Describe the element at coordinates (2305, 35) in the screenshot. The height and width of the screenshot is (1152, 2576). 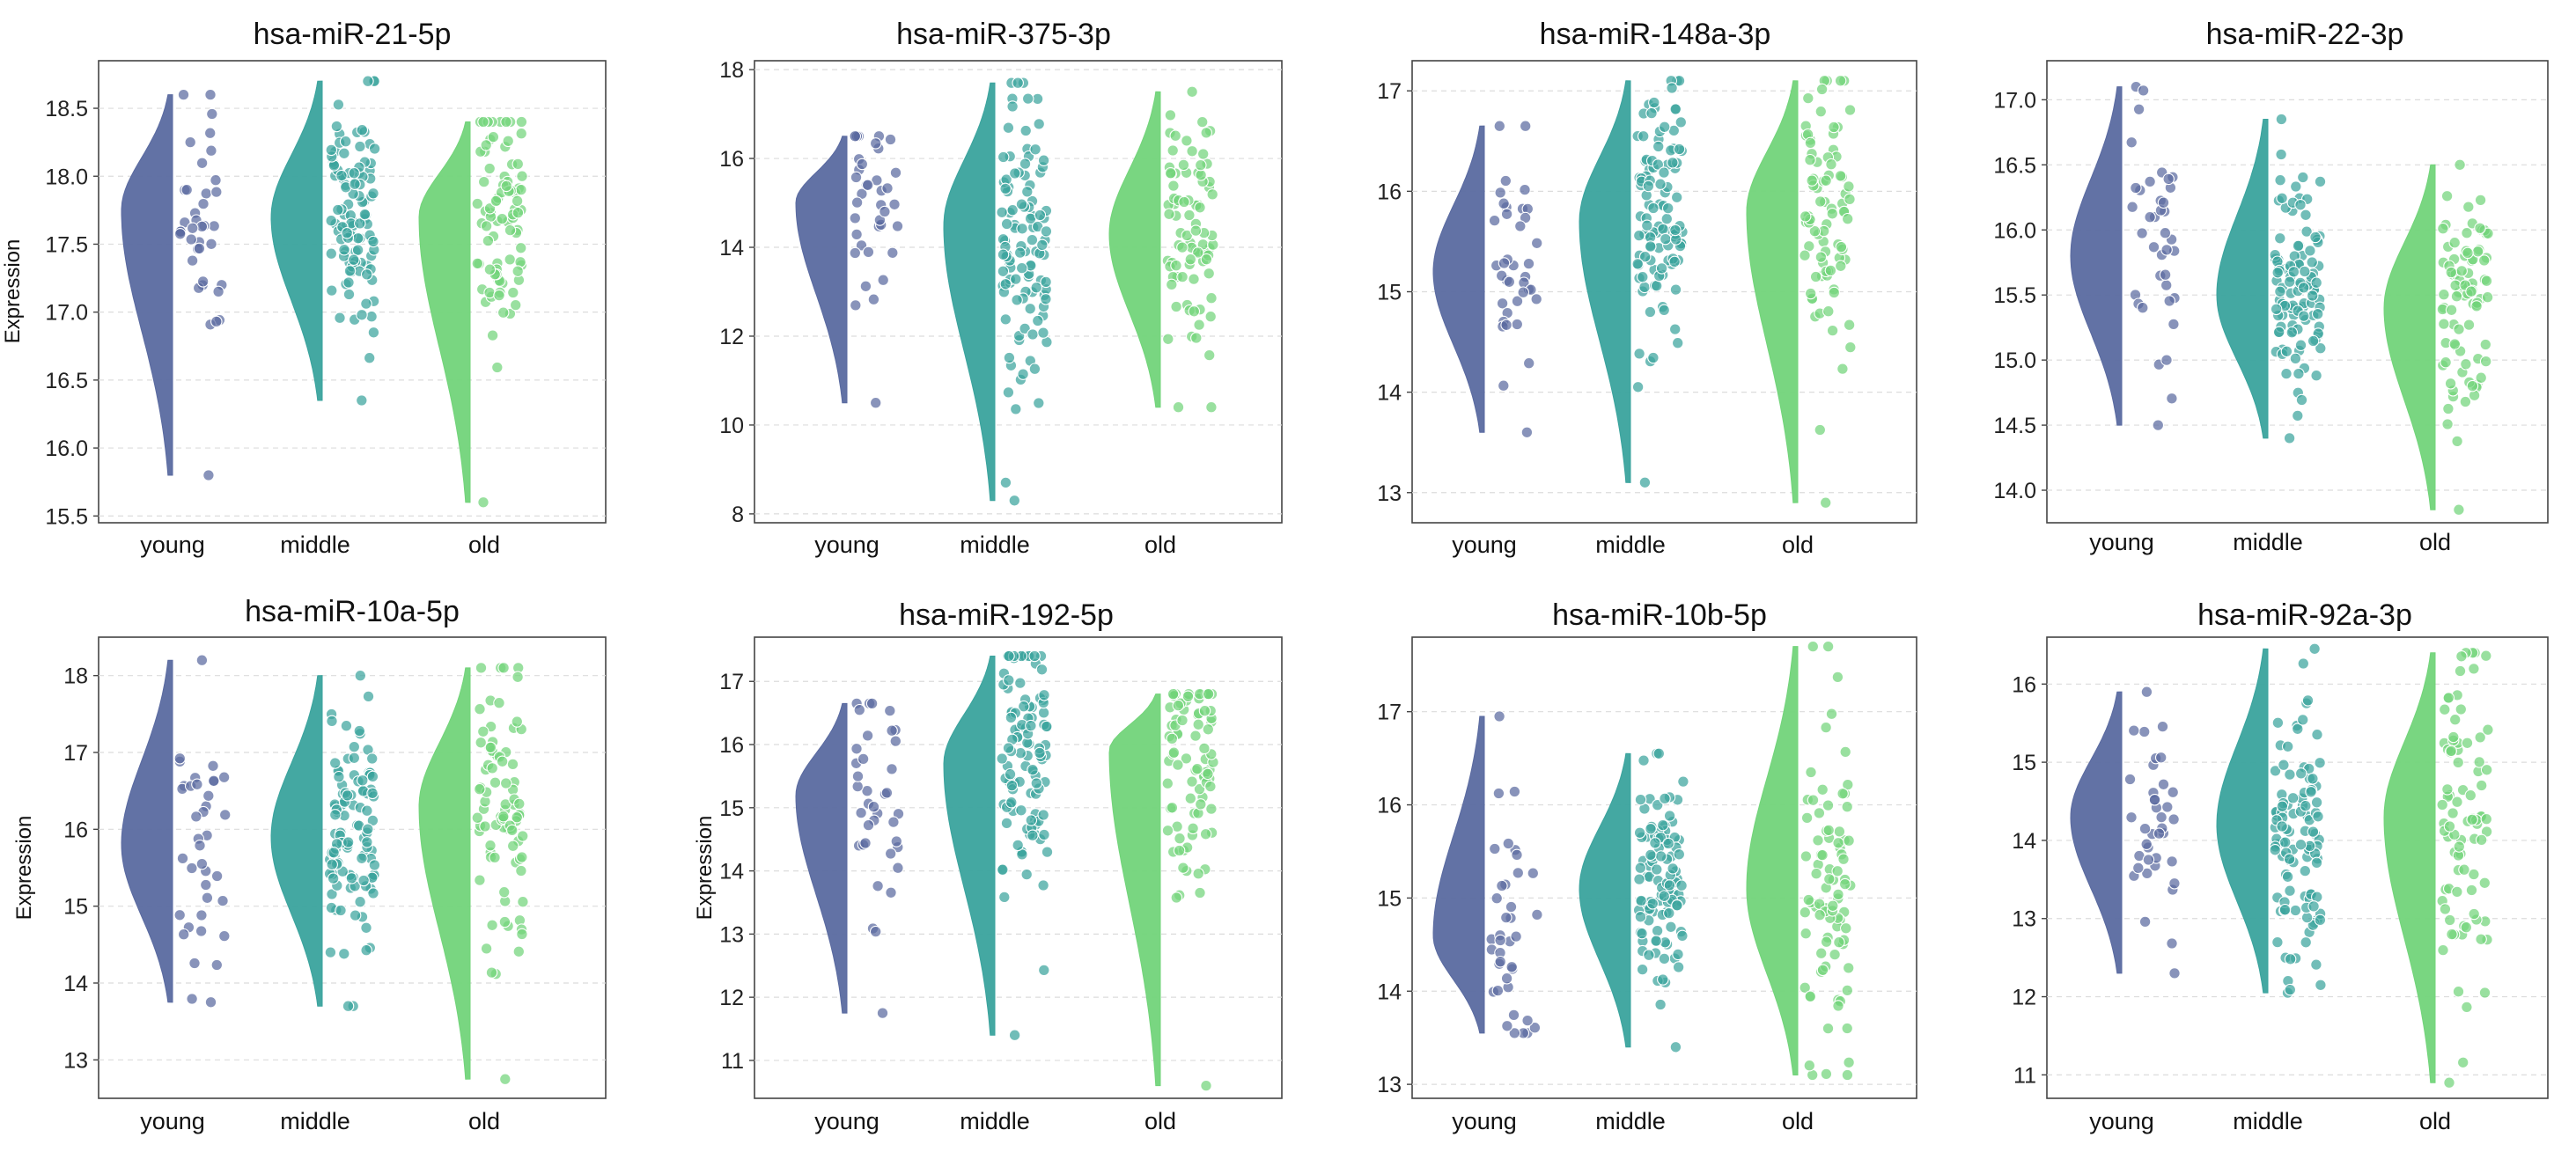
I see `panel-title: hsa-miR-22-3p` at that location.